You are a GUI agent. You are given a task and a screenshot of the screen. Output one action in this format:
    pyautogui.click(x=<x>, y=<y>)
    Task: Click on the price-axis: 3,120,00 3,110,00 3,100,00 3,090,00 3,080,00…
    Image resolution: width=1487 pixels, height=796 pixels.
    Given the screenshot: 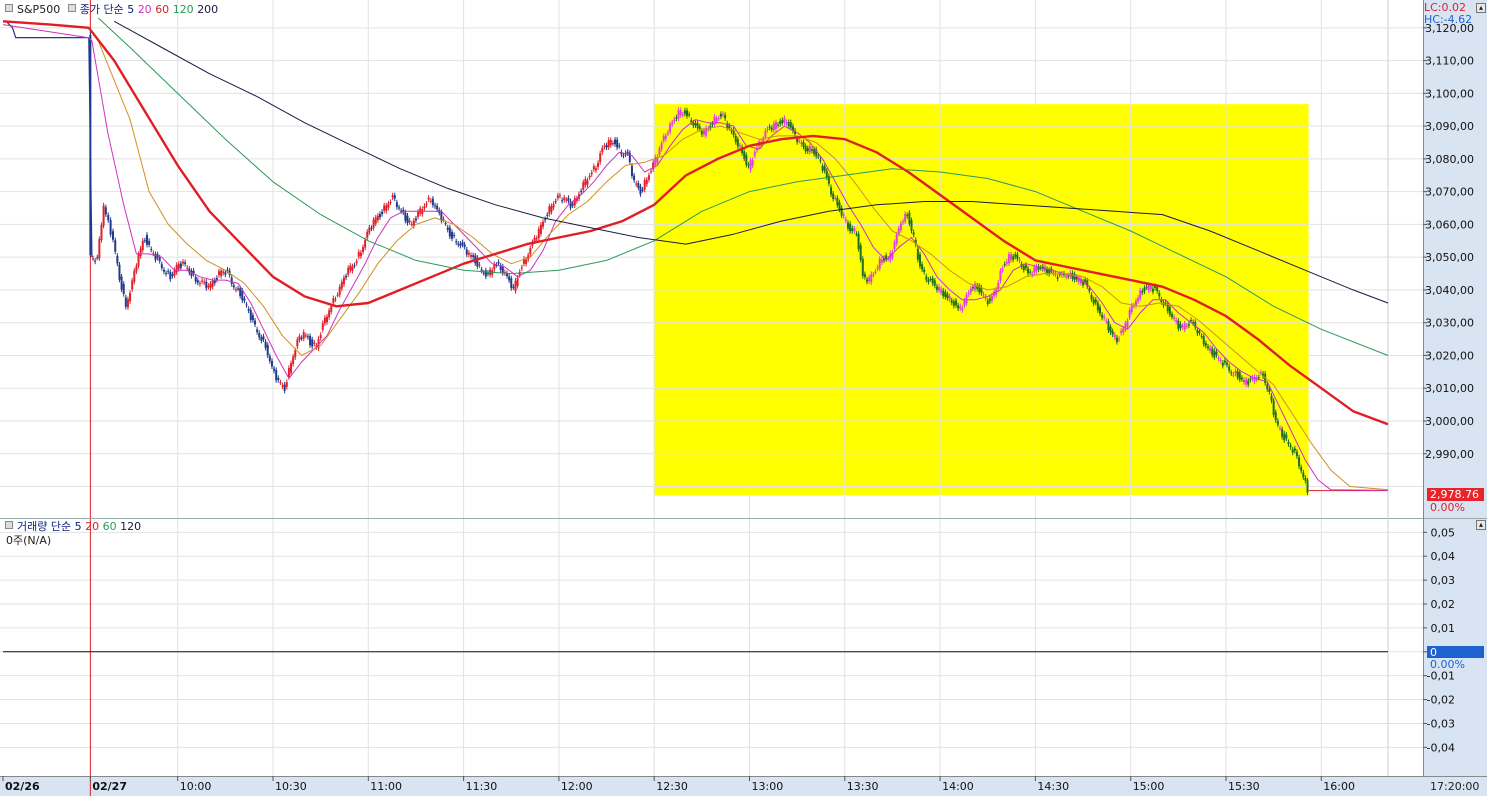 What is the action you would take?
    pyautogui.click(x=1448, y=388)
    